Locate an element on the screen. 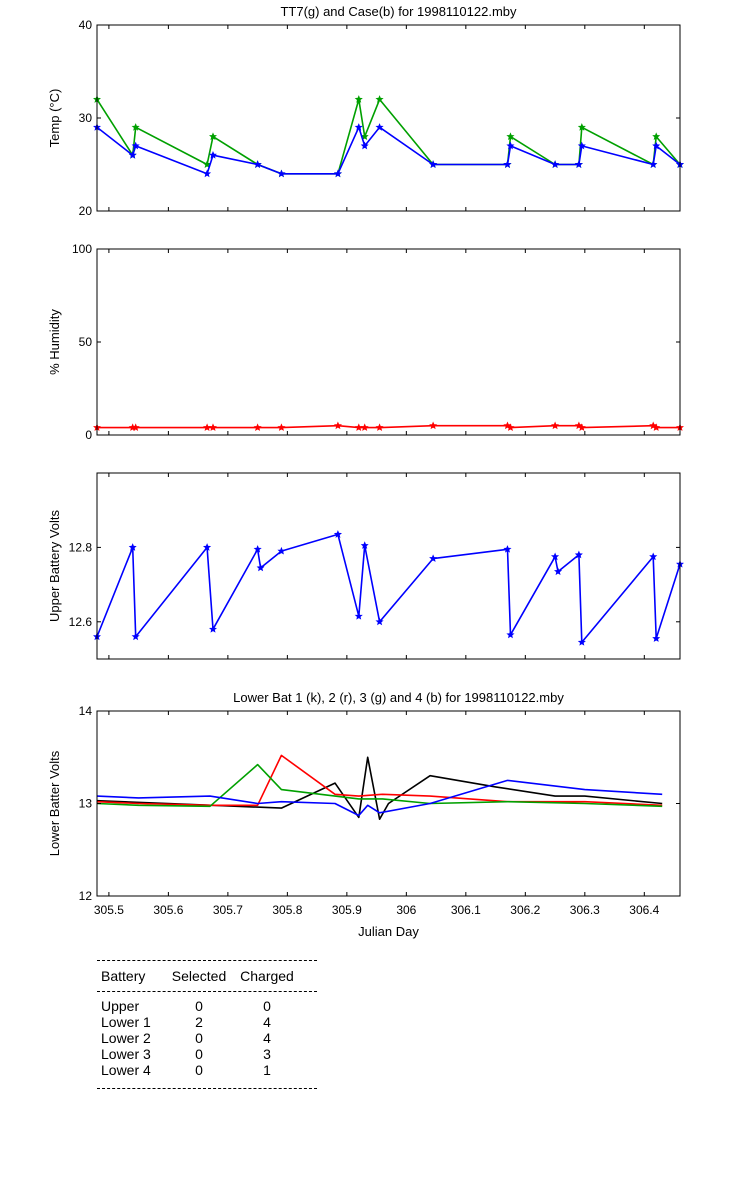 This screenshot has width=750, height=1200. table-bottom-rule is located at coordinates (207, 1088).